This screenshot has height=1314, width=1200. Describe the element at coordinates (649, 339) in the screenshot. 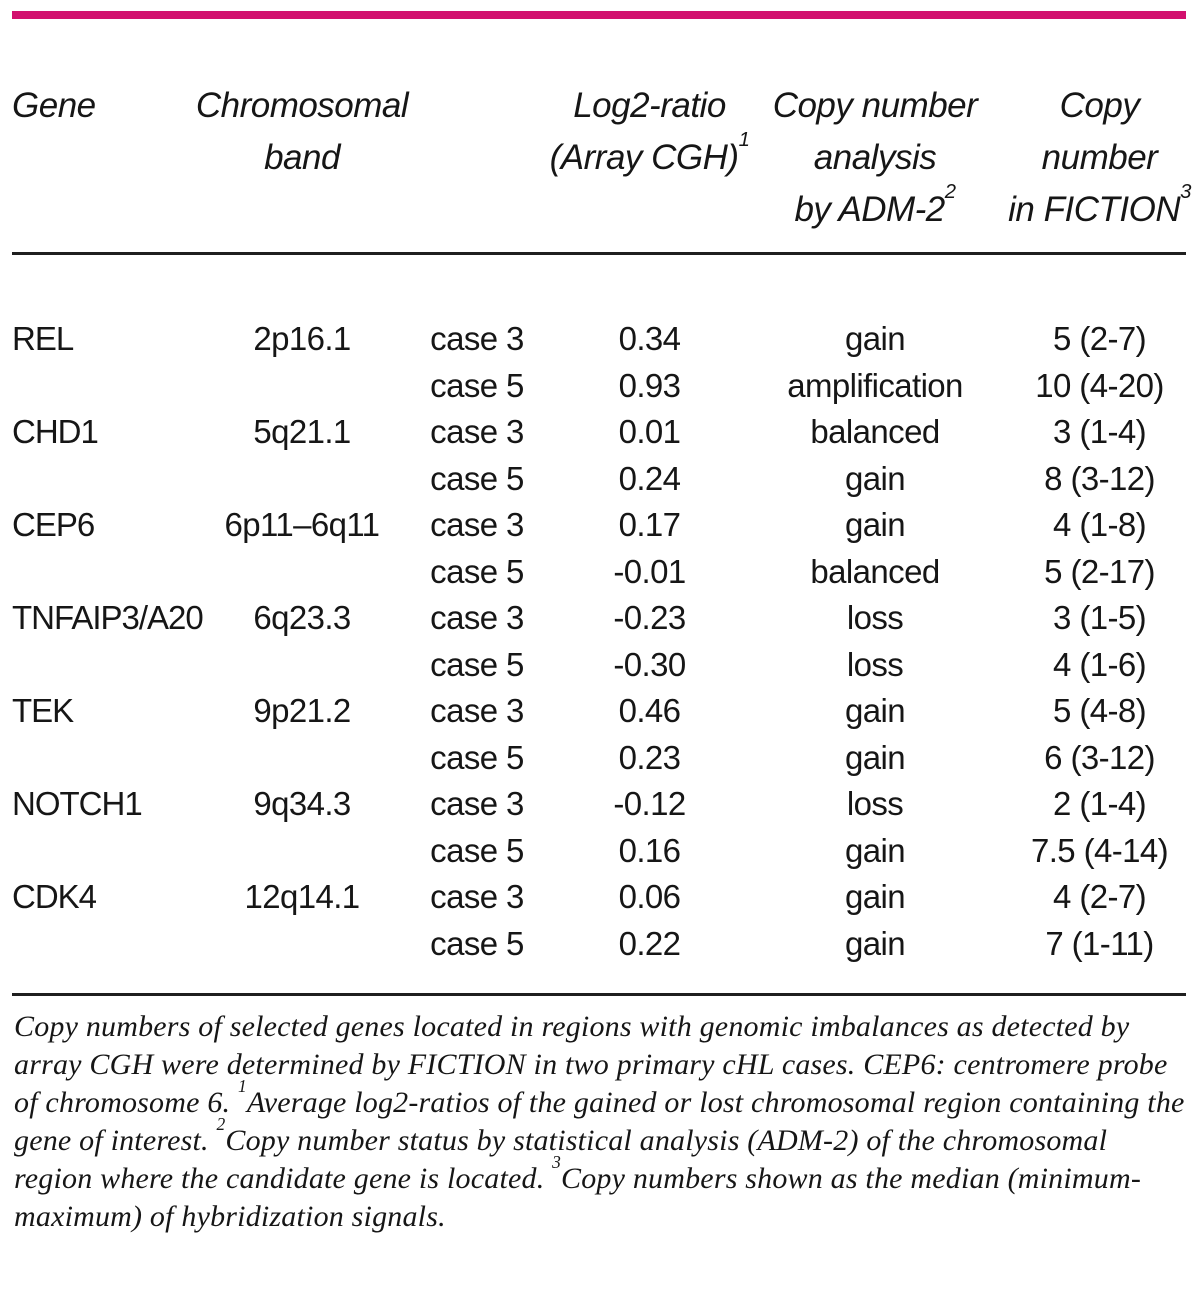

I see `log2-cell: 0.34` at that location.